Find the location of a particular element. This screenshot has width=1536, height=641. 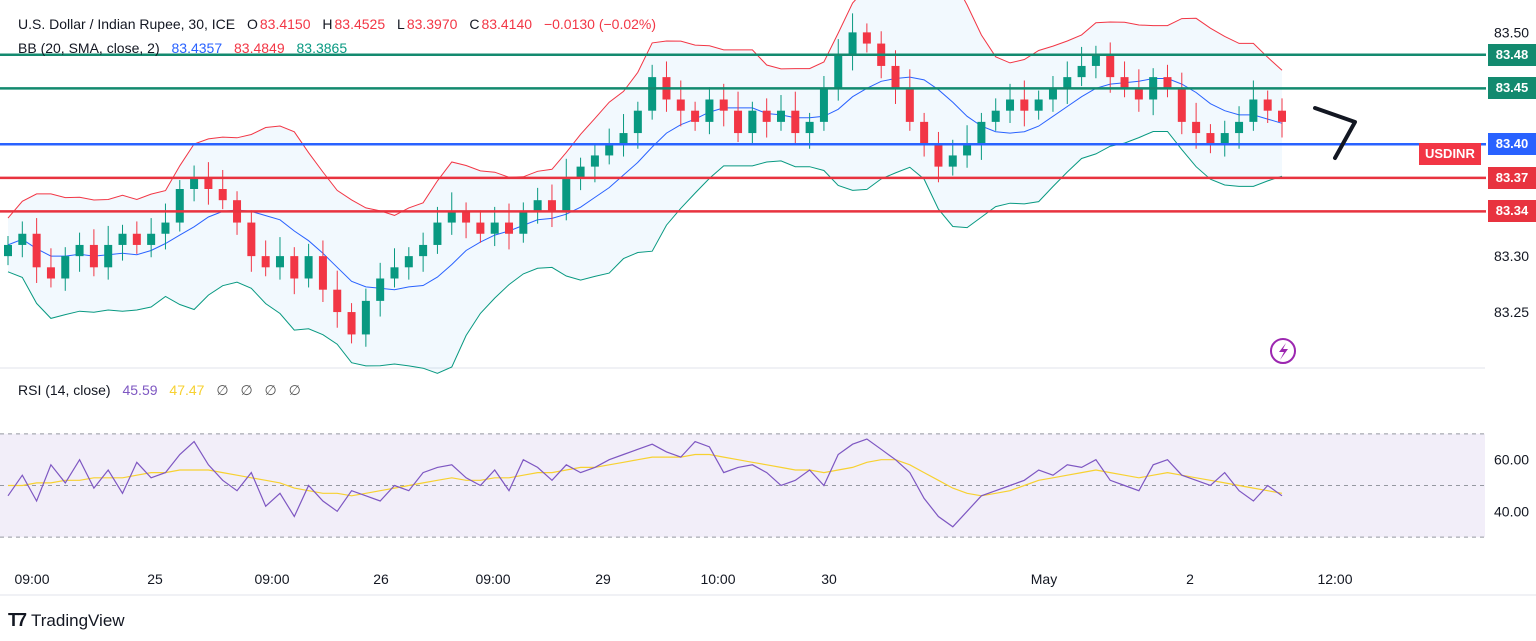

rsi-extra-2: ∅ is located at coordinates (246, 390).